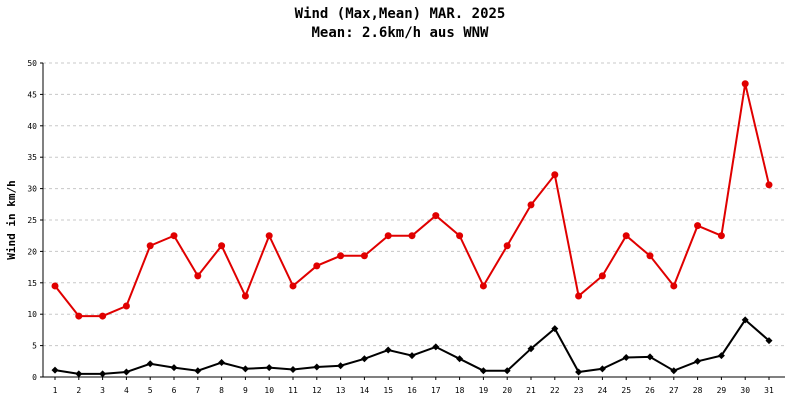  What do you see at coordinates (150, 390) in the screenshot?
I see `x-tick-label: 5` at bounding box center [150, 390].